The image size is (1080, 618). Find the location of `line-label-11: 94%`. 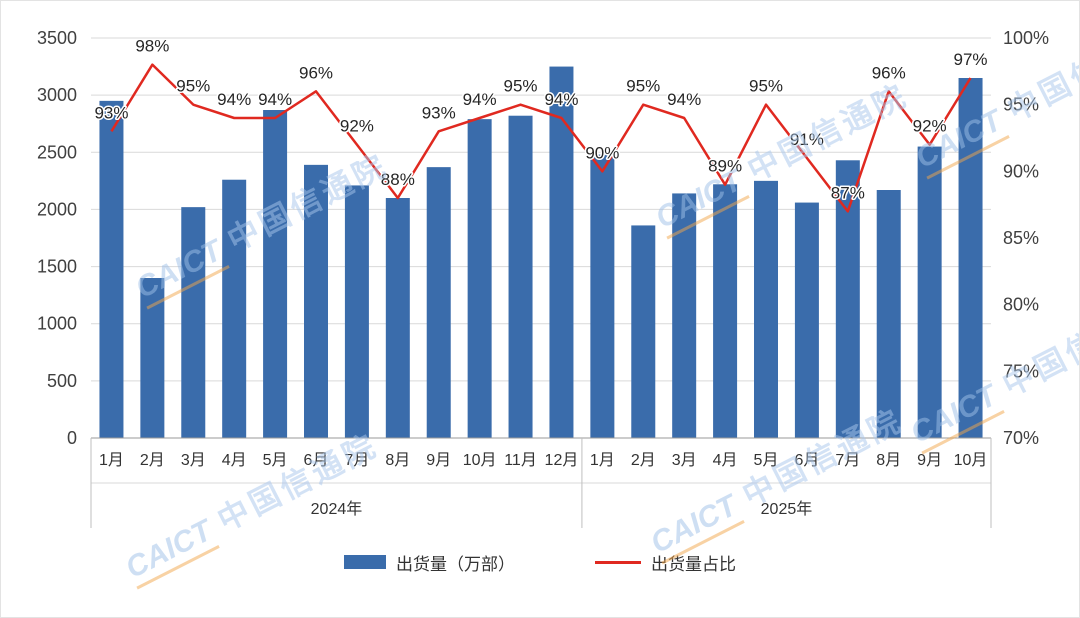

line-label-11: 94% is located at coordinates (561, 99).